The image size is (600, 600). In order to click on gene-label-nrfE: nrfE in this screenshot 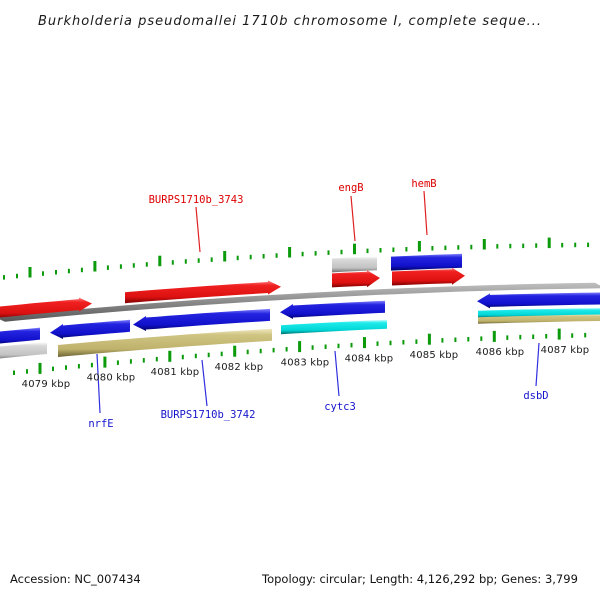, I will do `click(100, 424)`.